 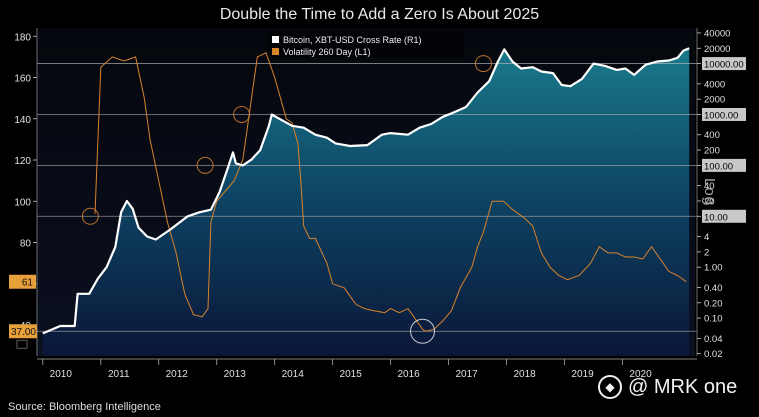 I want to click on right-tick-label: 4000, so click(x=714, y=84).